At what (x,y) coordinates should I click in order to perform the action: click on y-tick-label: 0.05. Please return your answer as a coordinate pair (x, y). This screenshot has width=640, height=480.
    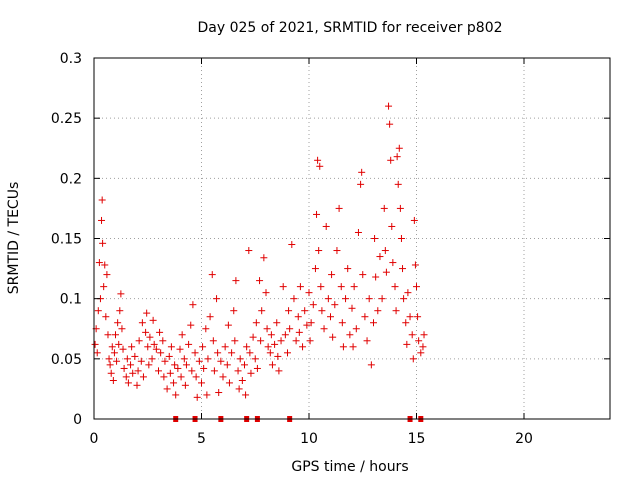
    Looking at the image, I should click on (66, 360).